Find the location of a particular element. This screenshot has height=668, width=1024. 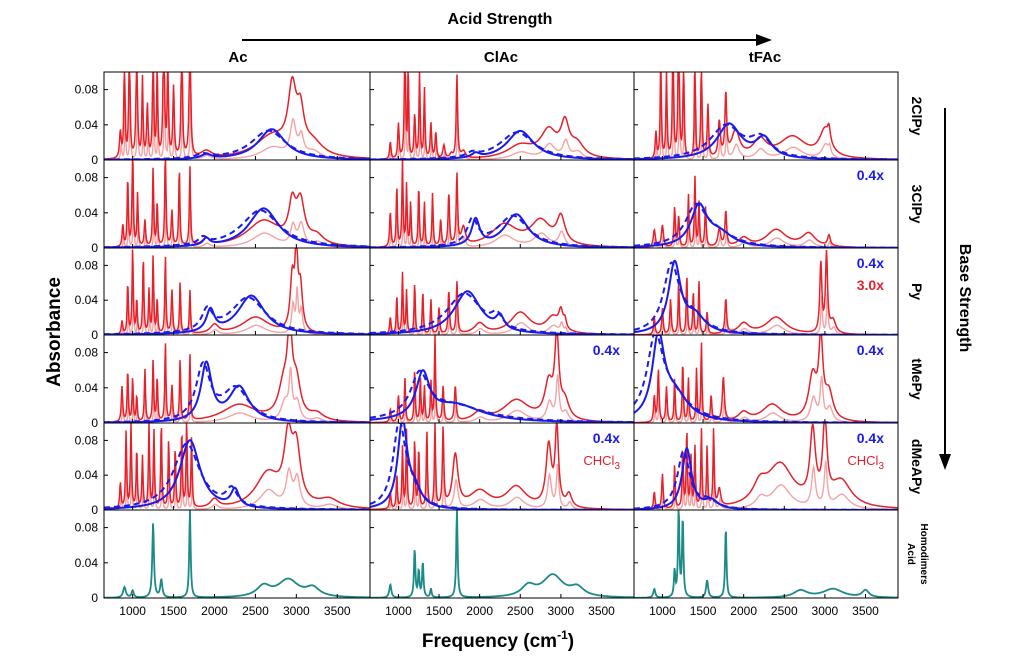

column-label-clac: ClAc is located at coordinates (501, 57).